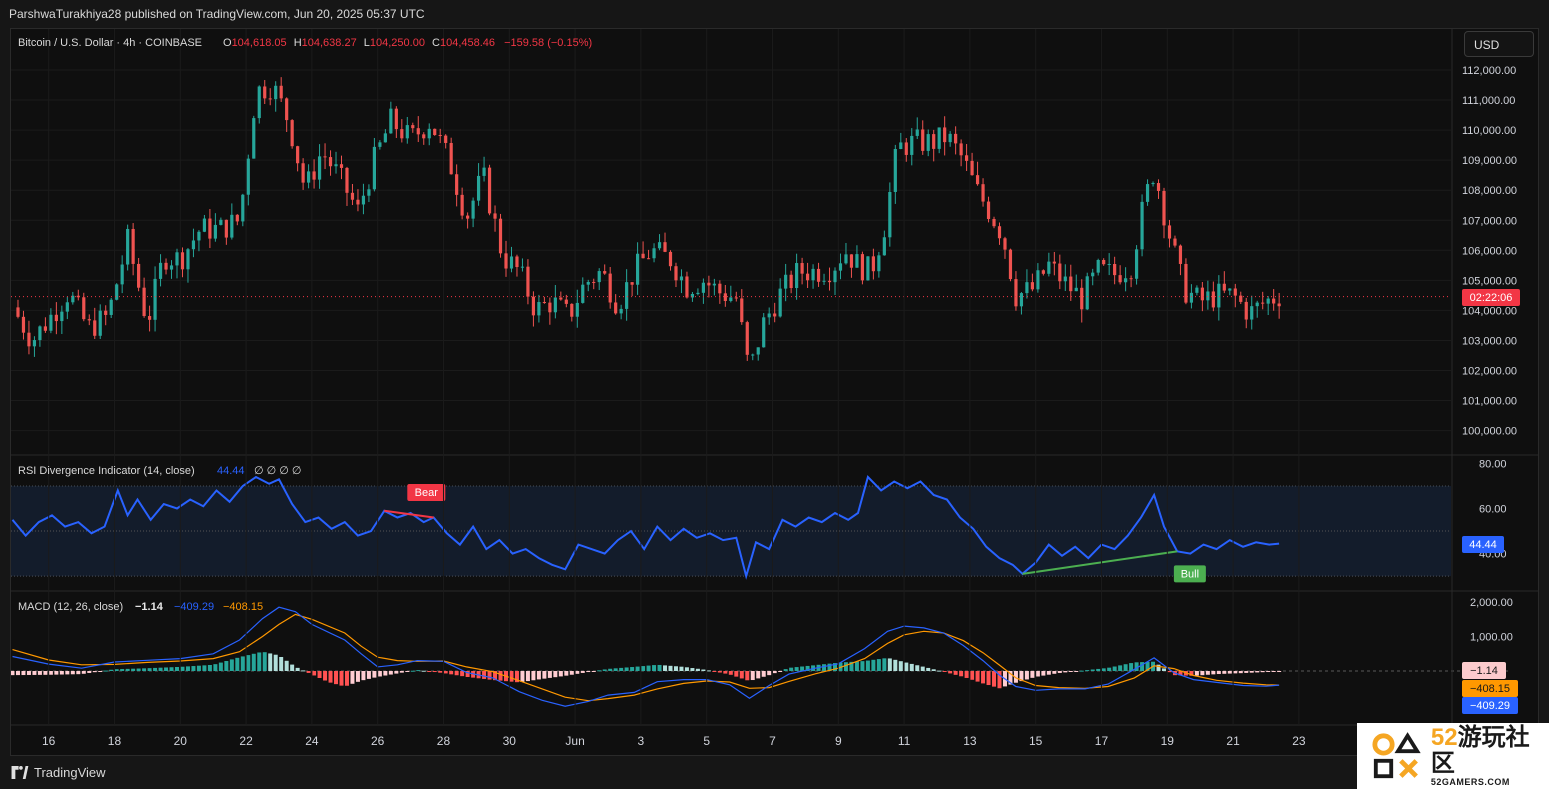 Image resolution: width=1549 pixels, height=789 pixels. Describe the element at coordinates (1491, 638) in the screenshot. I see `macd-tick-label: 1,000.00` at that location.